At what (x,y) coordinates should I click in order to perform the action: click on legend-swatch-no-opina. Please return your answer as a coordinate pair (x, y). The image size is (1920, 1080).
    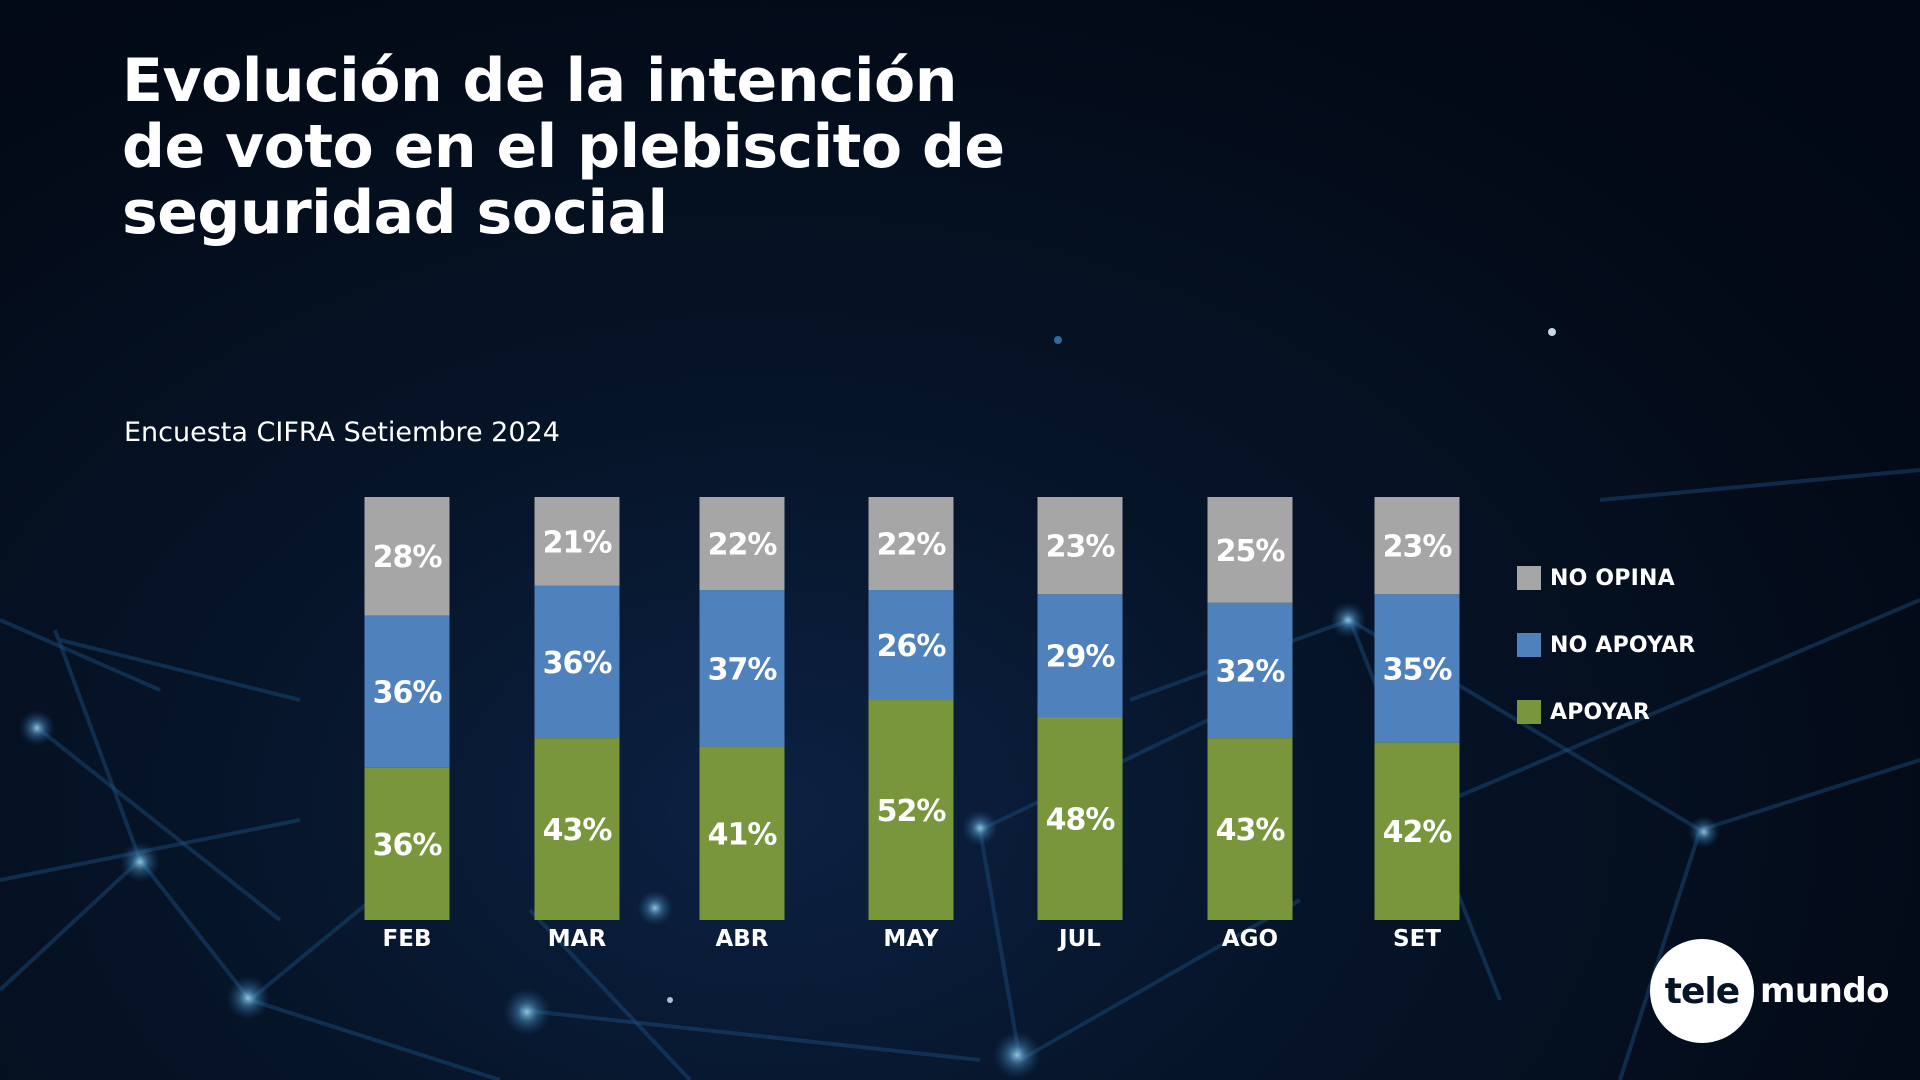
    Looking at the image, I should click on (1529, 578).